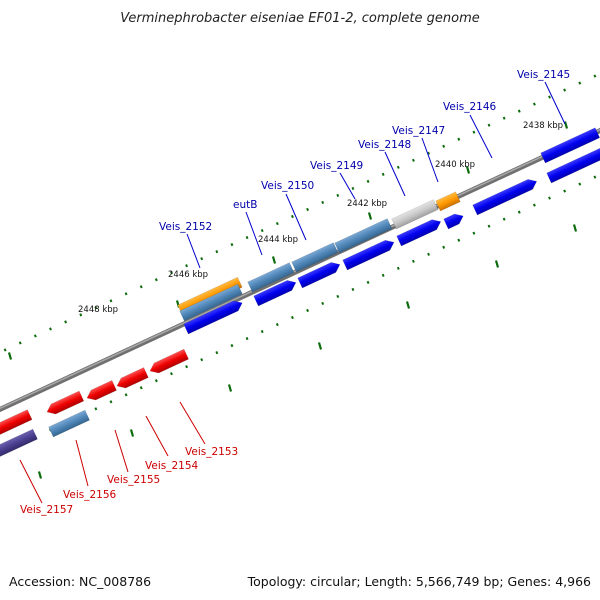 The height and width of the screenshot is (600, 600). Describe the element at coordinates (185, 227) in the screenshot. I see `gene-label-veis-2152: Veis_2152` at that location.